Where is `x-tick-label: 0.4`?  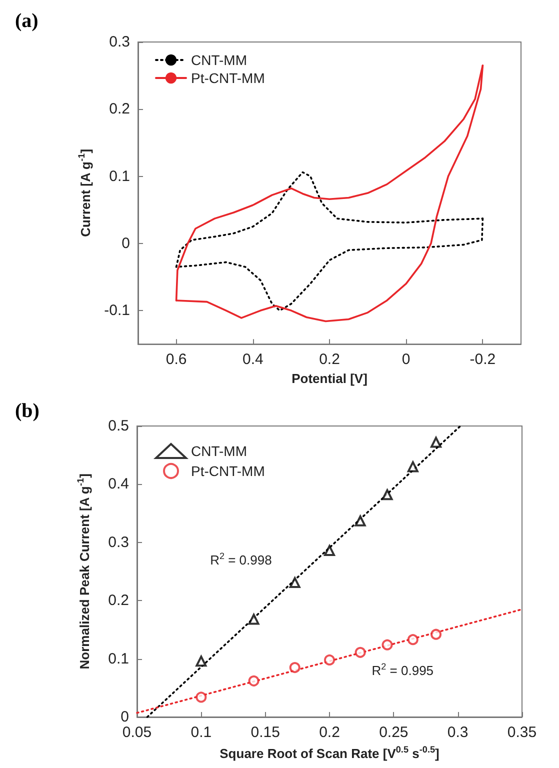
x-tick-label: 0.4 is located at coordinates (253, 359).